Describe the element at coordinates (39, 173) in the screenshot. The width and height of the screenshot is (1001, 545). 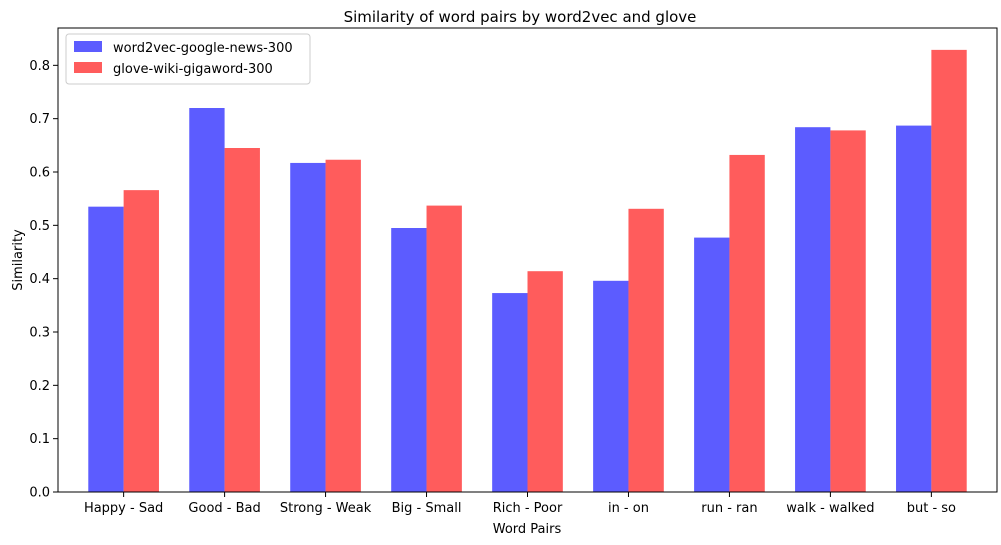
I see `y-tick-label: 0.6` at that location.